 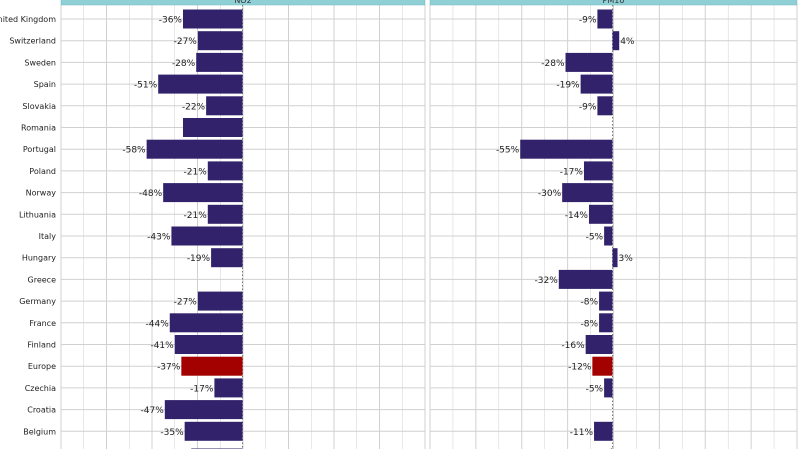 I want to click on data-label: -32%, so click(x=547, y=281).